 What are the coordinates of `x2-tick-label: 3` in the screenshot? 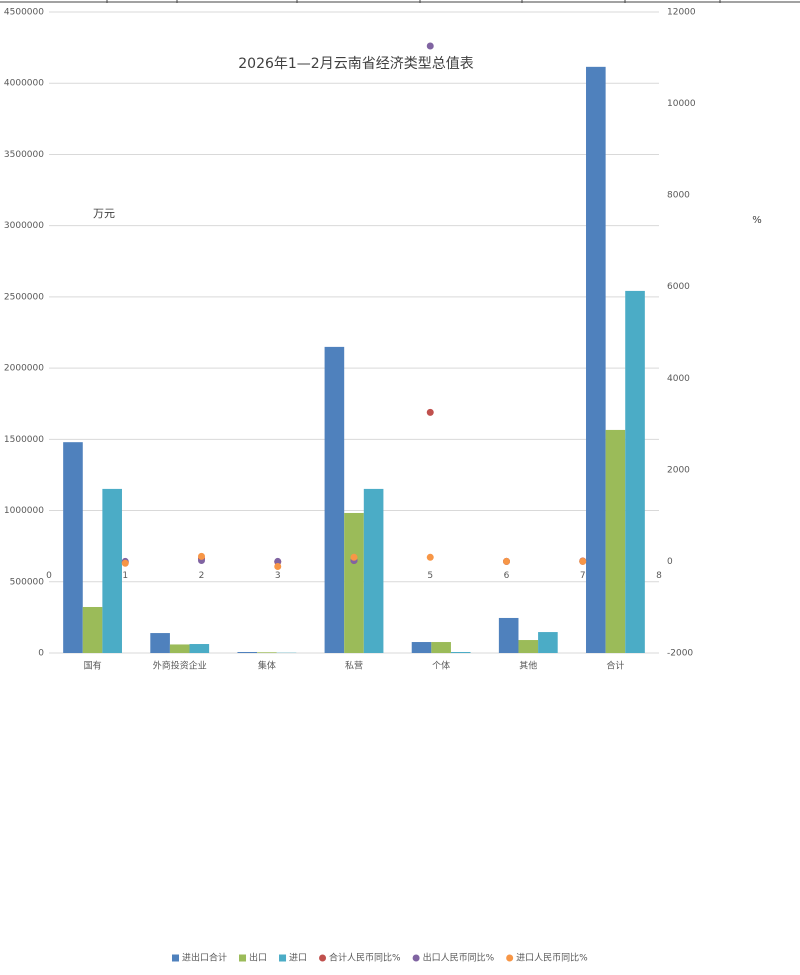 It's located at (278, 576).